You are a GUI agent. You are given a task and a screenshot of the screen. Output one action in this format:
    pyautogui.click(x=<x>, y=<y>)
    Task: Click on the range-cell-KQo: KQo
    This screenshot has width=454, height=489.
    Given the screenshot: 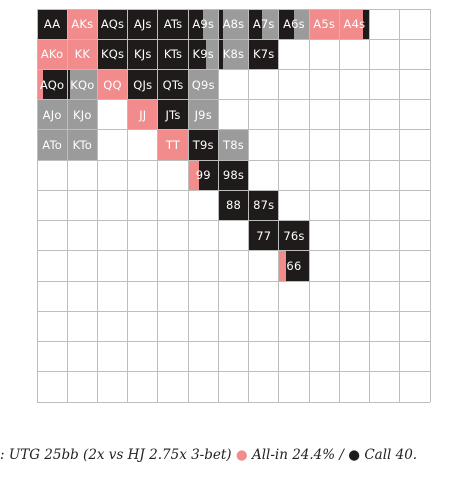 What is the action you would take?
    pyautogui.click(x=82, y=84)
    